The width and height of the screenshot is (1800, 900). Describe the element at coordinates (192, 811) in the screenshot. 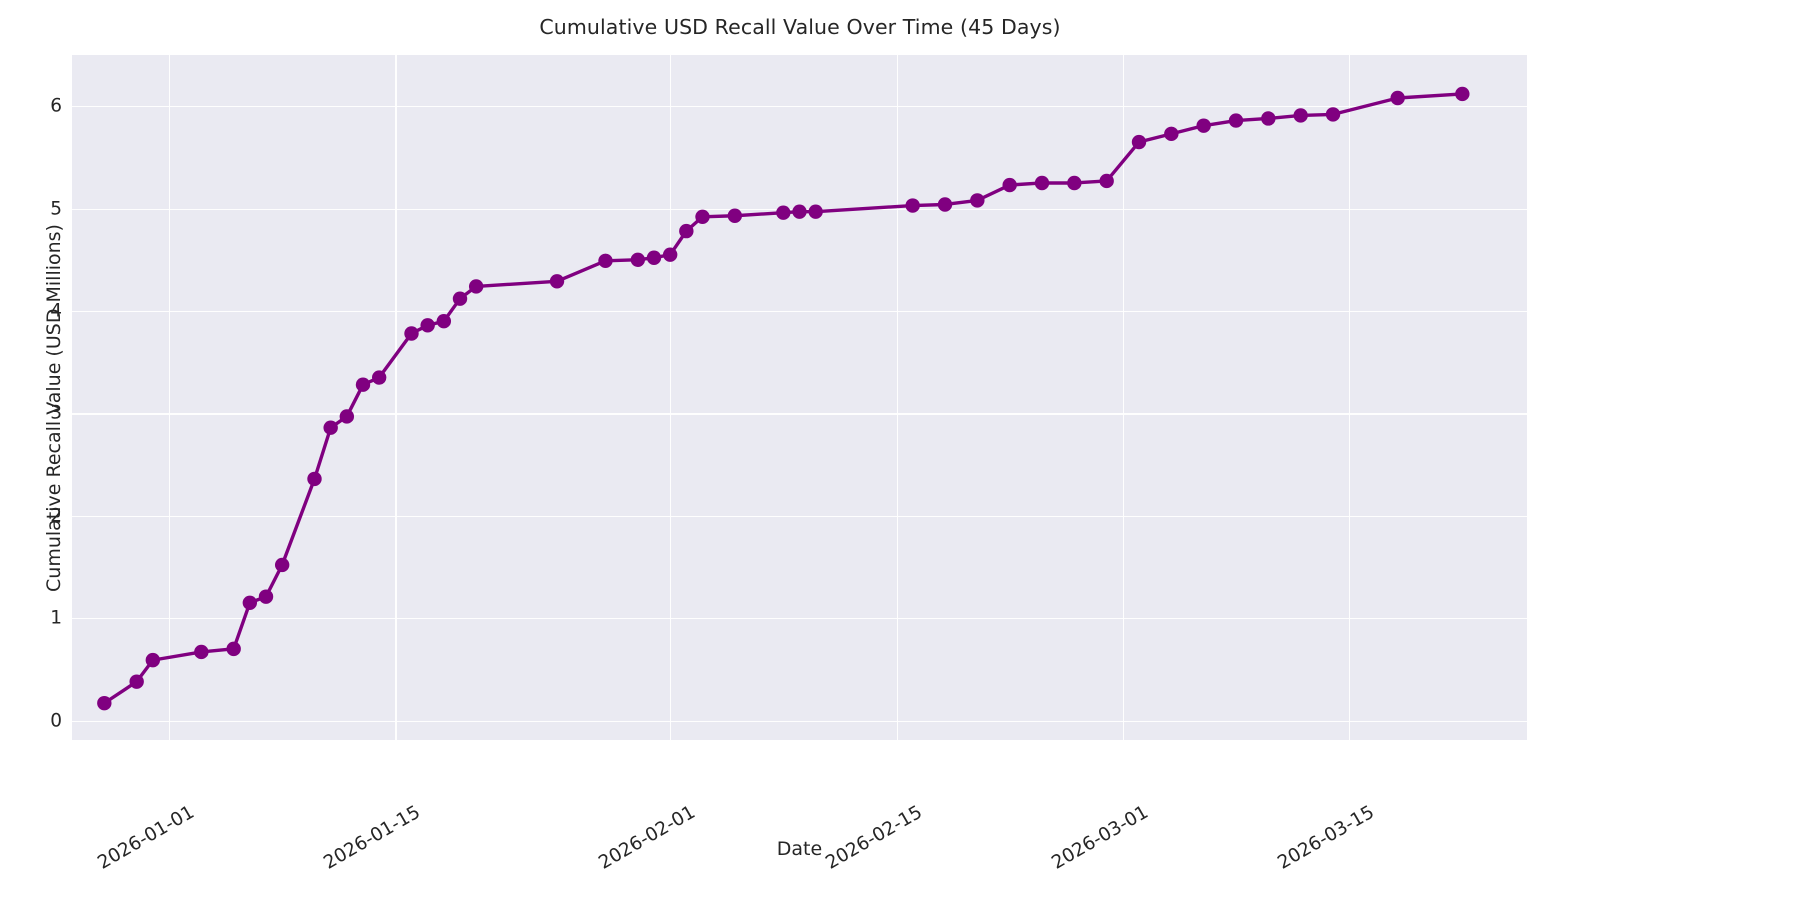

I see `x-tick-label: 2026-01-01` at that location.